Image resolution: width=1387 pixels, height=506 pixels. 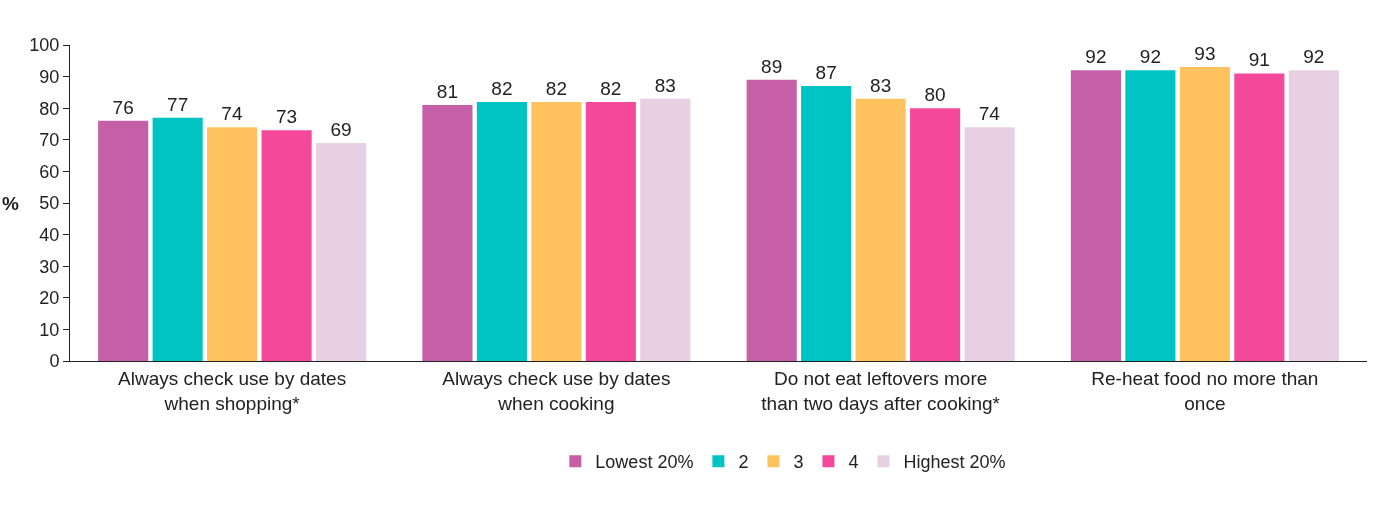 I want to click on y-tick-label: 50, so click(x=49, y=203).